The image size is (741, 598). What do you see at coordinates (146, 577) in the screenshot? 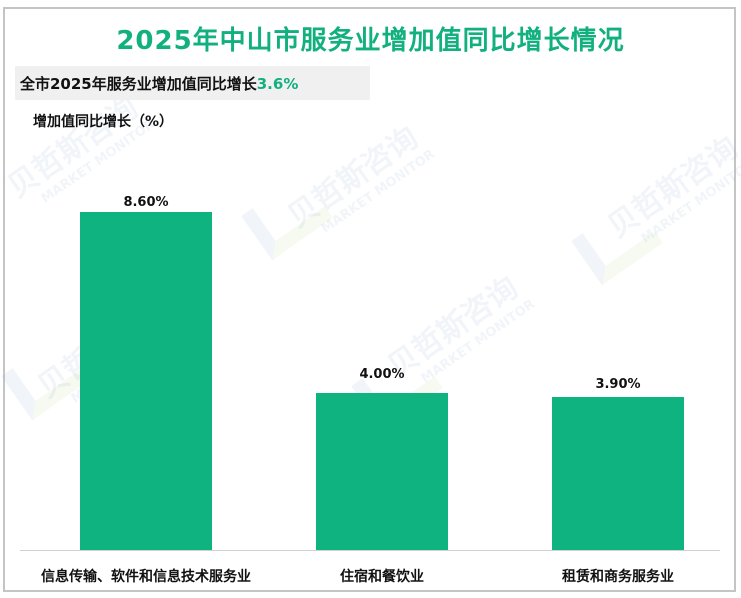
I see `x-category-label: 信息传输、软件和信息技术服务业` at bounding box center [146, 577].